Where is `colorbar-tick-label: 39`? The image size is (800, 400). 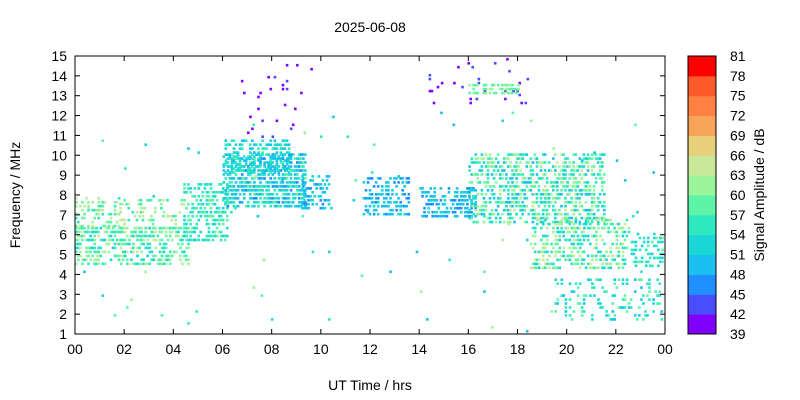
colorbar-tick-label: 39 is located at coordinates (738, 334).